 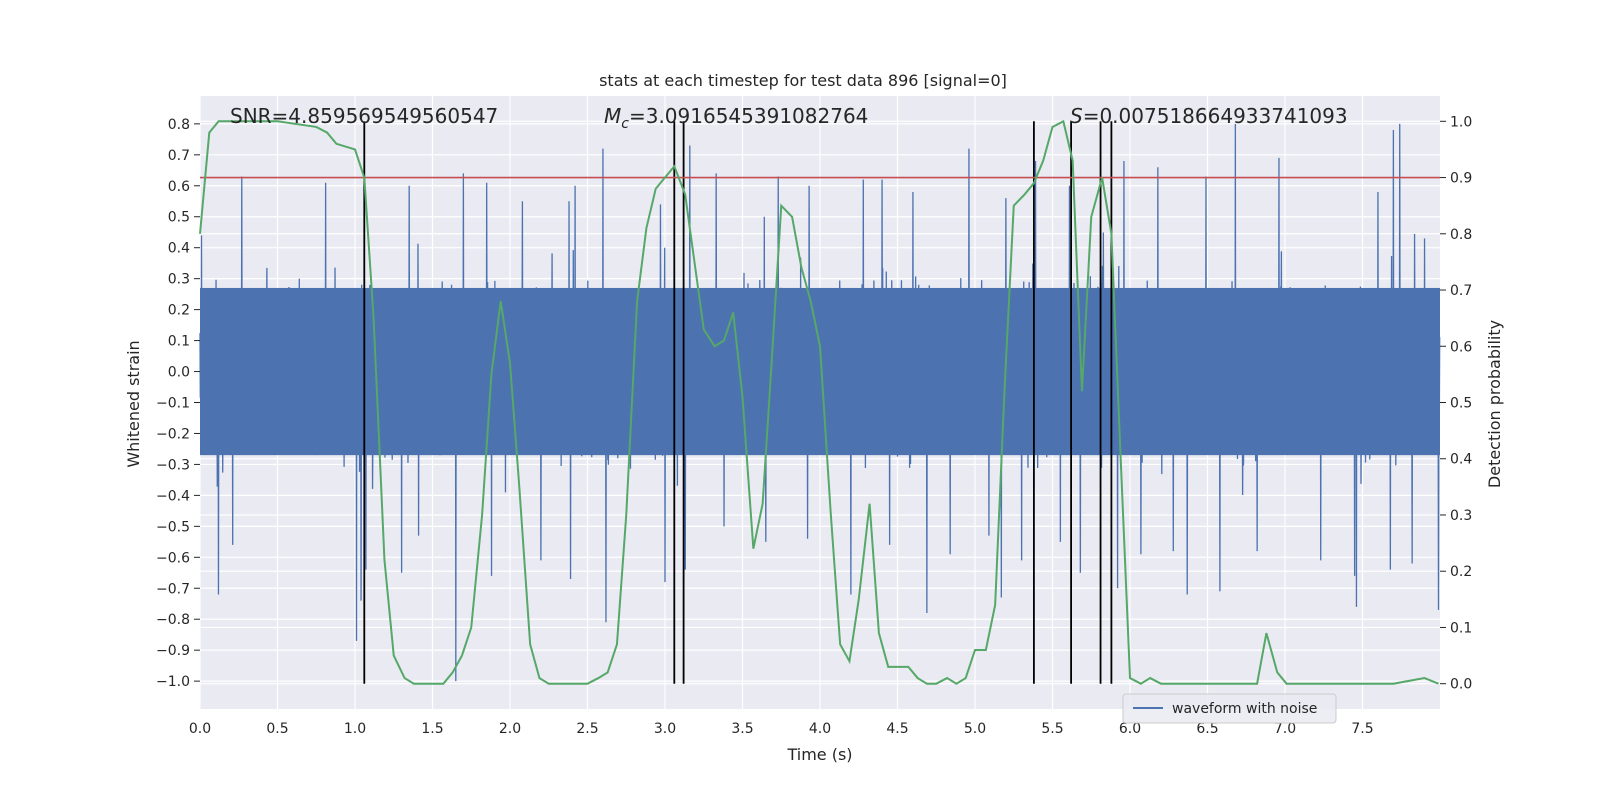 I want to click on y-tick-label: 0.2, so click(x=179, y=311).